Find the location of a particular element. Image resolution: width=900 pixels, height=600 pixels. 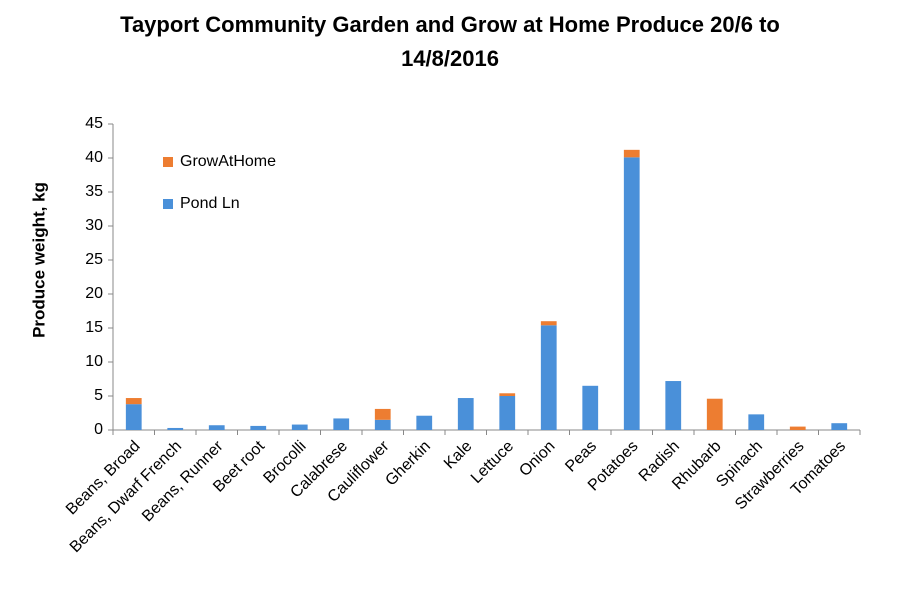

y-tick-label: 15 is located at coordinates (94, 327).